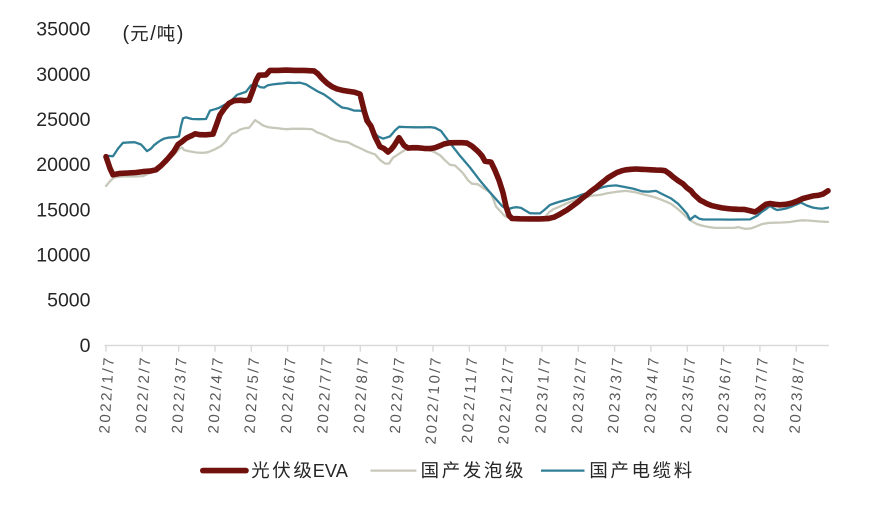 The height and width of the screenshot is (505, 874). What do you see at coordinates (325, 394) in the screenshot?
I see `svg-text: 2022/7/7` at bounding box center [325, 394].